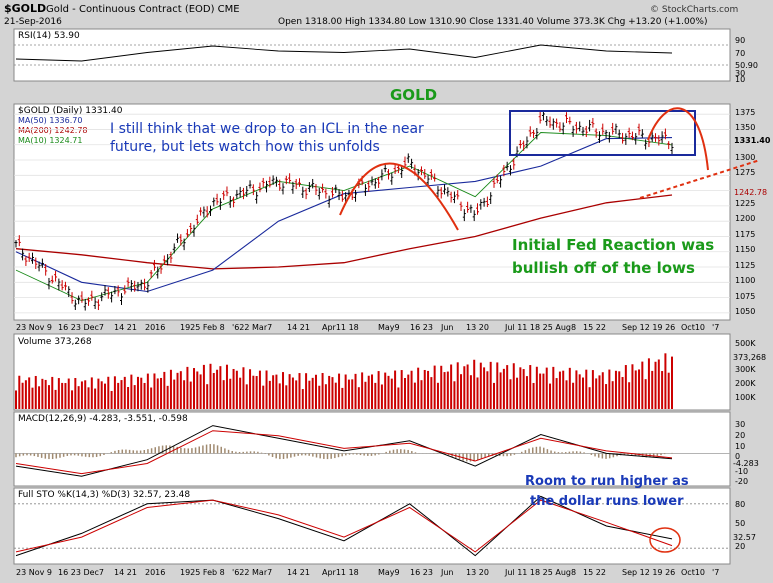 This screenshot has width=773, height=583. I want to click on macd-tick-30: 30, so click(740, 424).